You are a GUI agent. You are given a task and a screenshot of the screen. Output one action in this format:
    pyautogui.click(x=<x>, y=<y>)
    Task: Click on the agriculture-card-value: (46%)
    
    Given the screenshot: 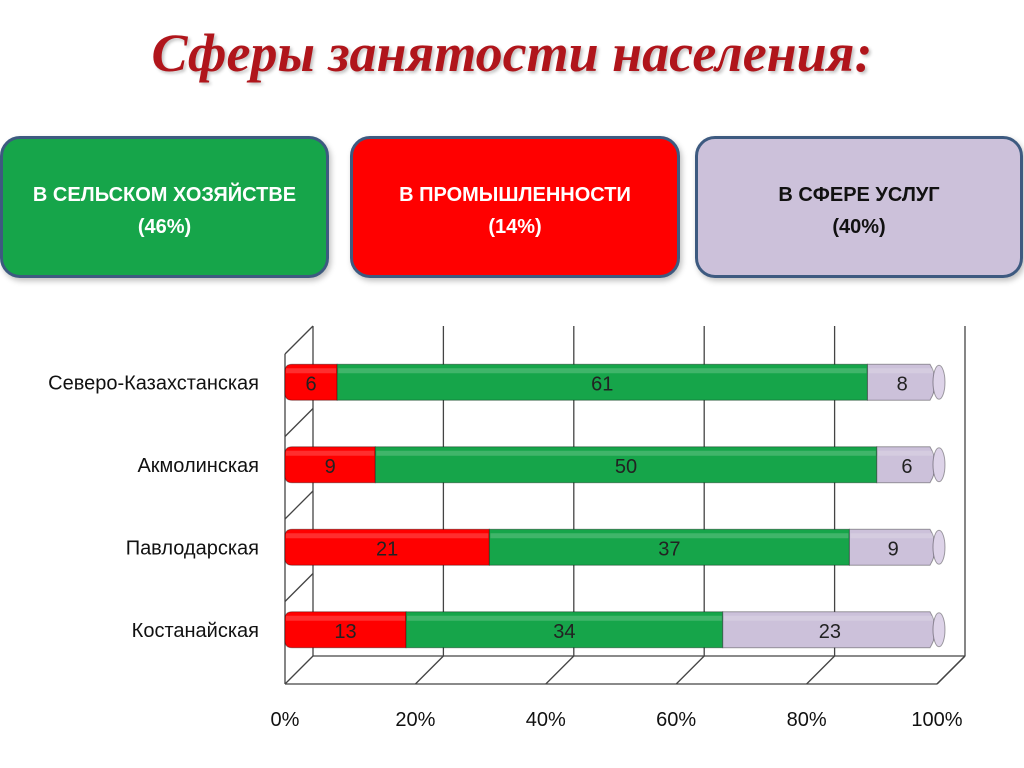 What is the action you would take?
    pyautogui.click(x=164, y=227)
    